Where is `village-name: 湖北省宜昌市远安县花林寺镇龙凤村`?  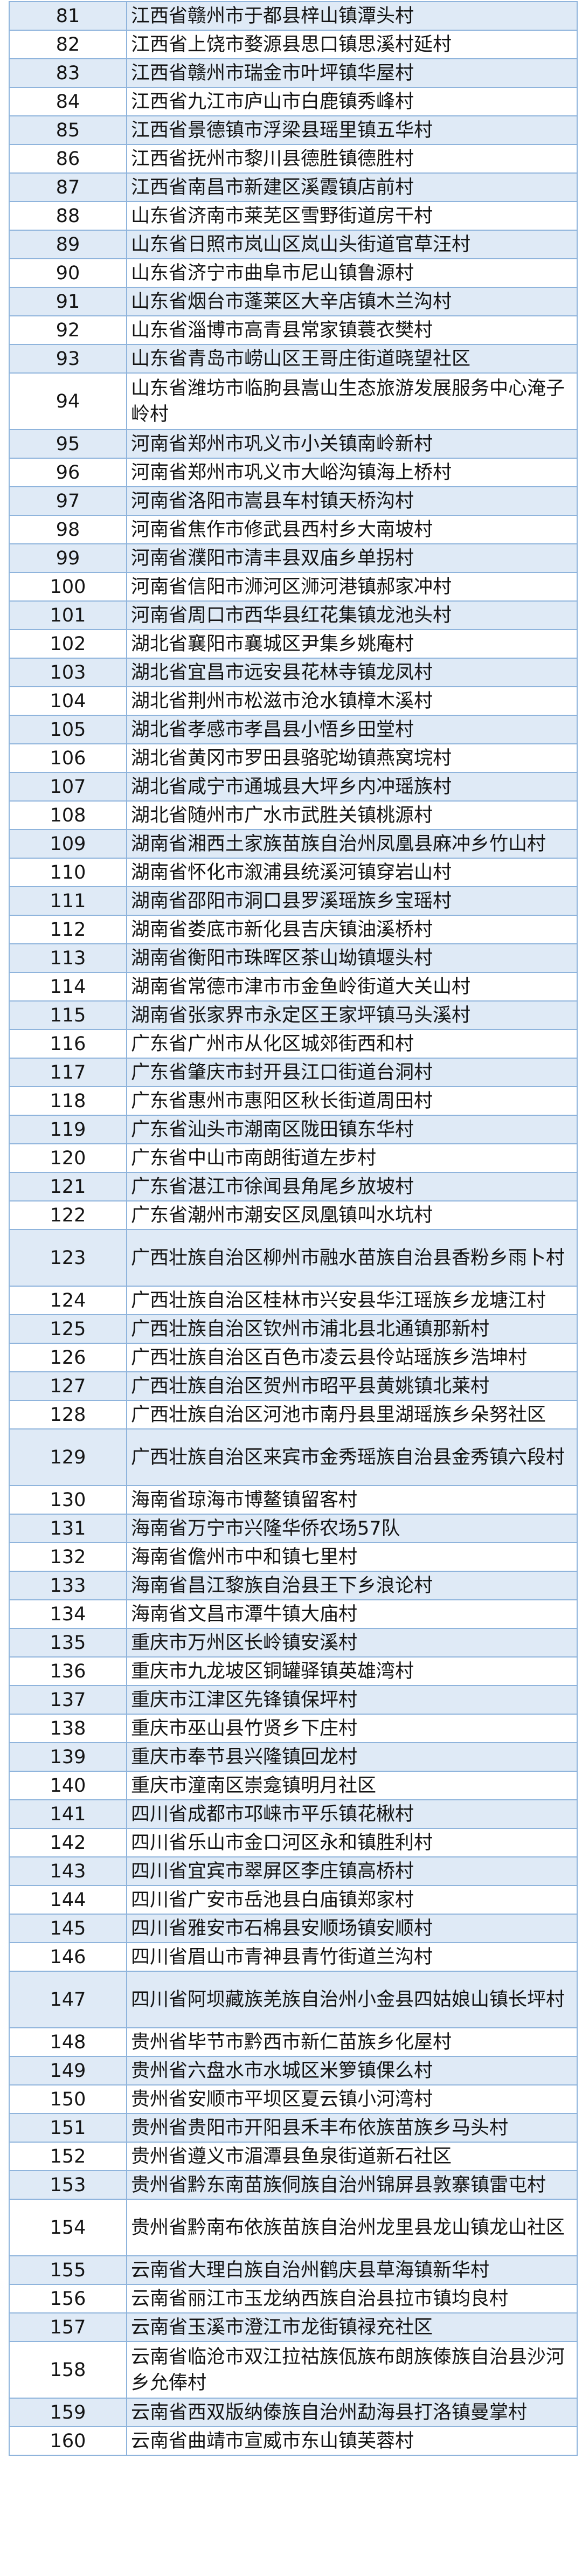 village-name: 湖北省宜昌市远安县花林寺镇龙凤村 is located at coordinates (352, 672).